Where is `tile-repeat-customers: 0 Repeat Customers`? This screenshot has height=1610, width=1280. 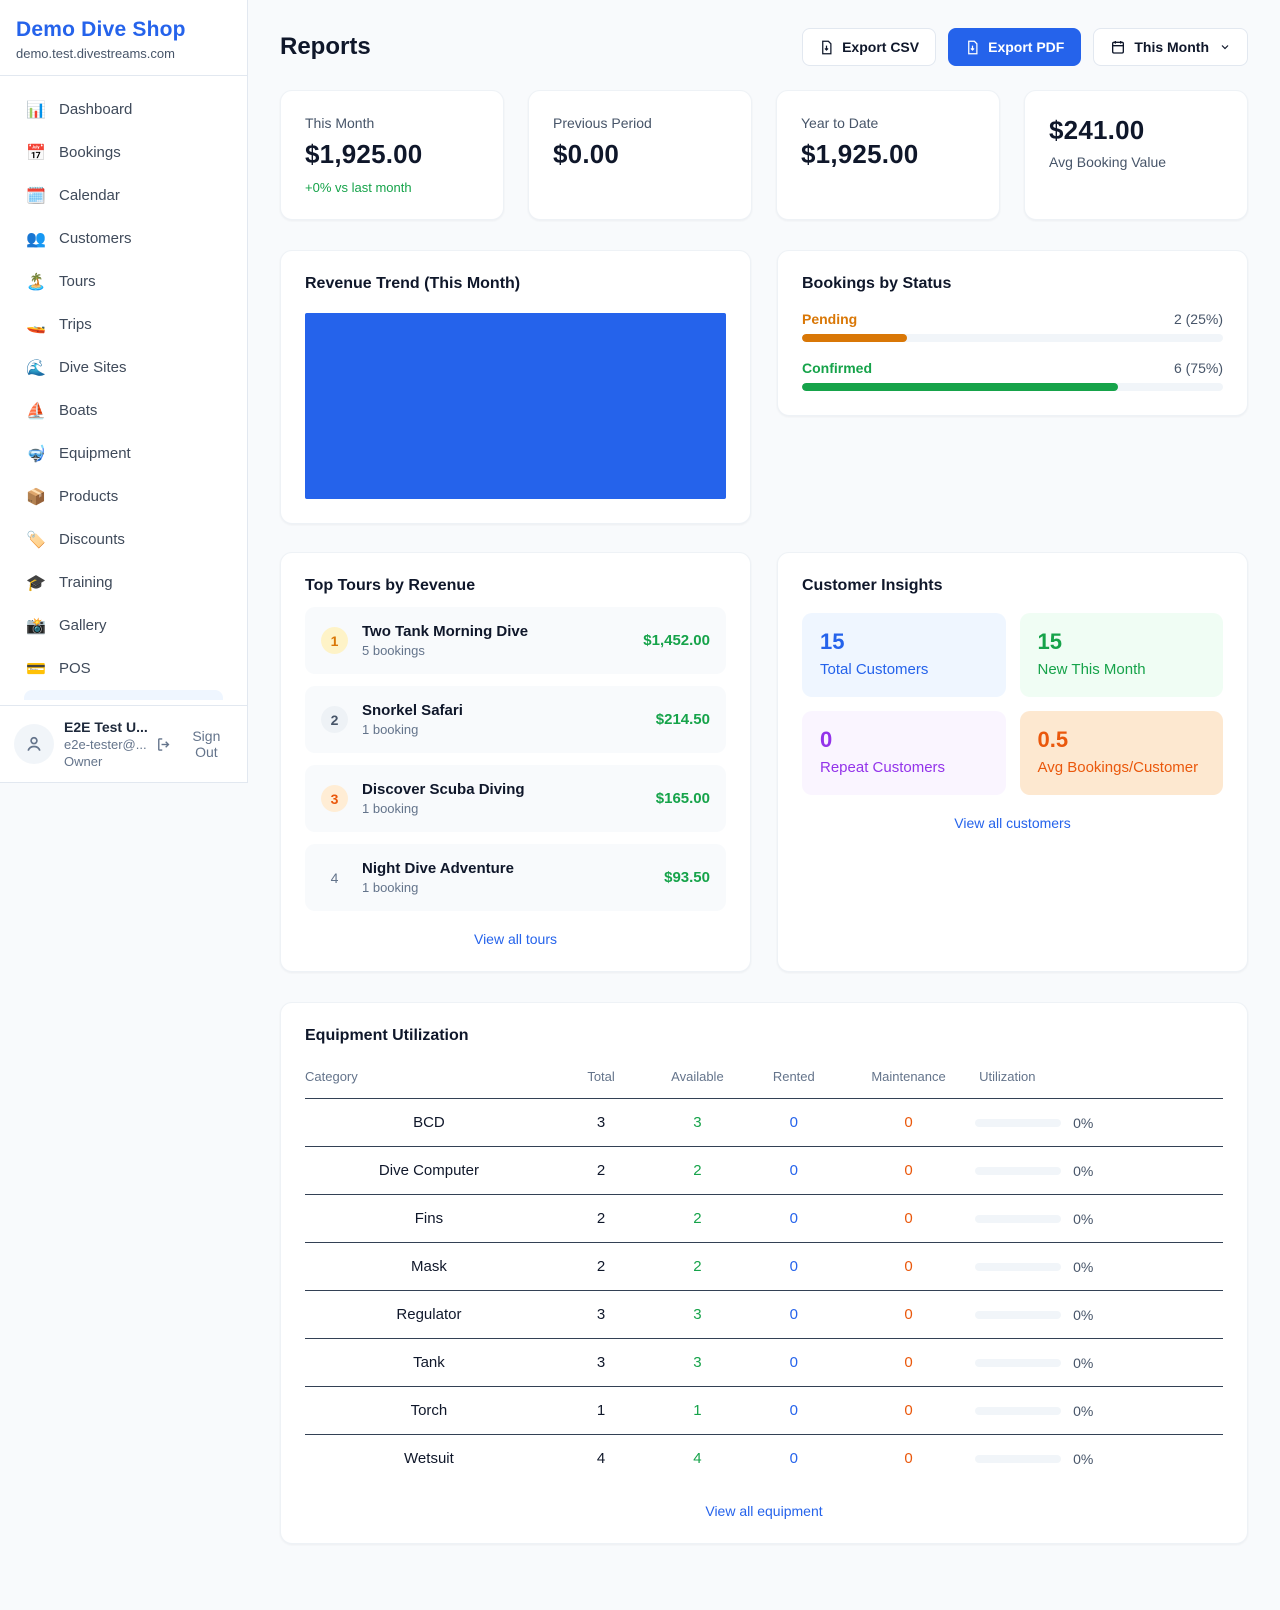
tile-repeat-customers: 0 Repeat Customers is located at coordinates (904, 753).